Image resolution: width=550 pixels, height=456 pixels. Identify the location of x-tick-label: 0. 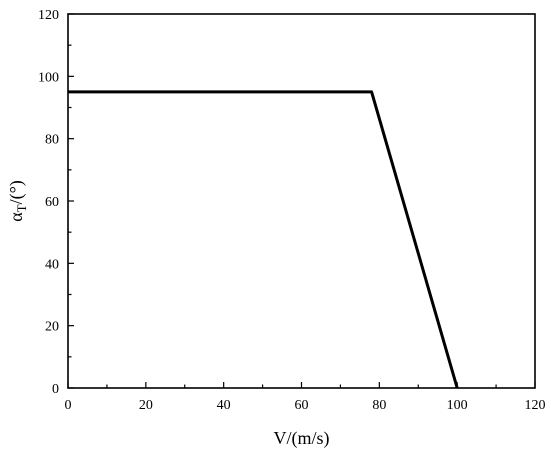
(68, 405).